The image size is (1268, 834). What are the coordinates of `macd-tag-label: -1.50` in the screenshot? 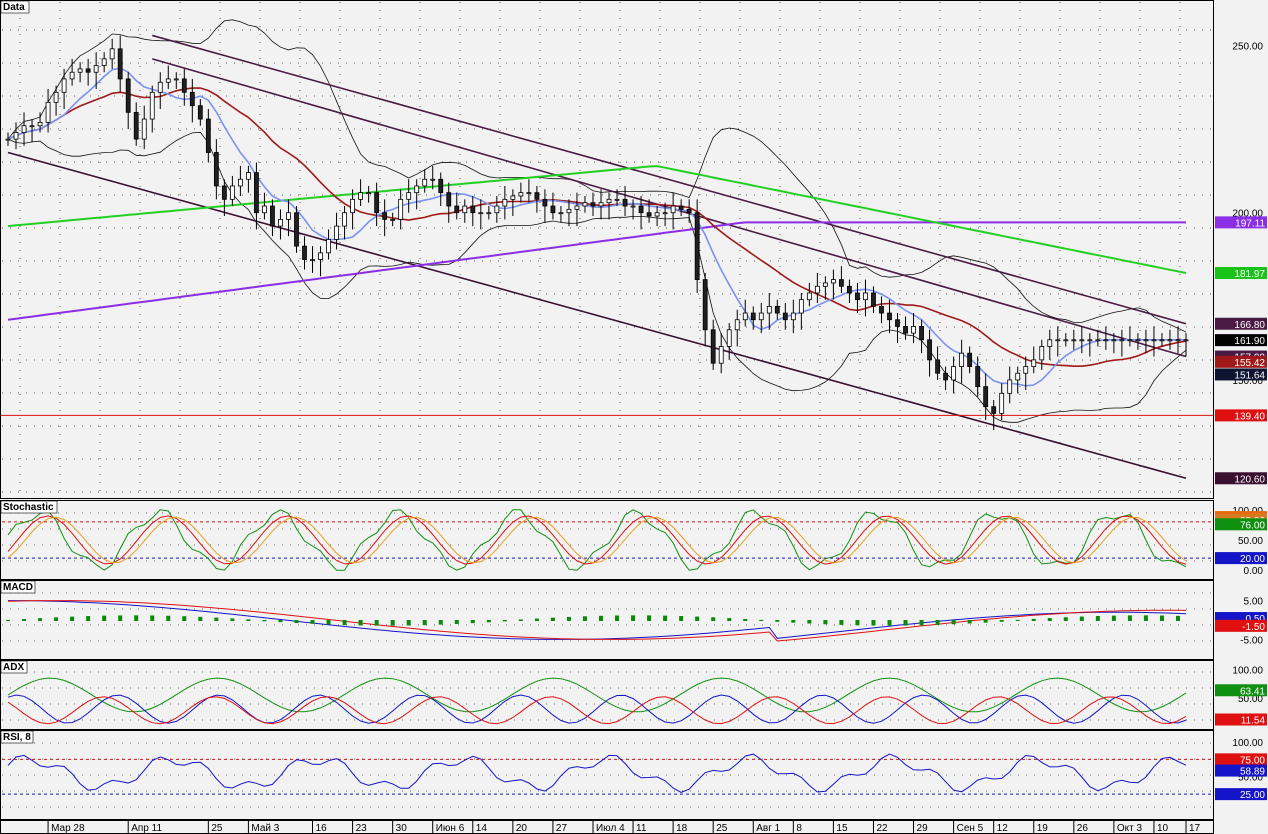 It's located at (1253, 627).